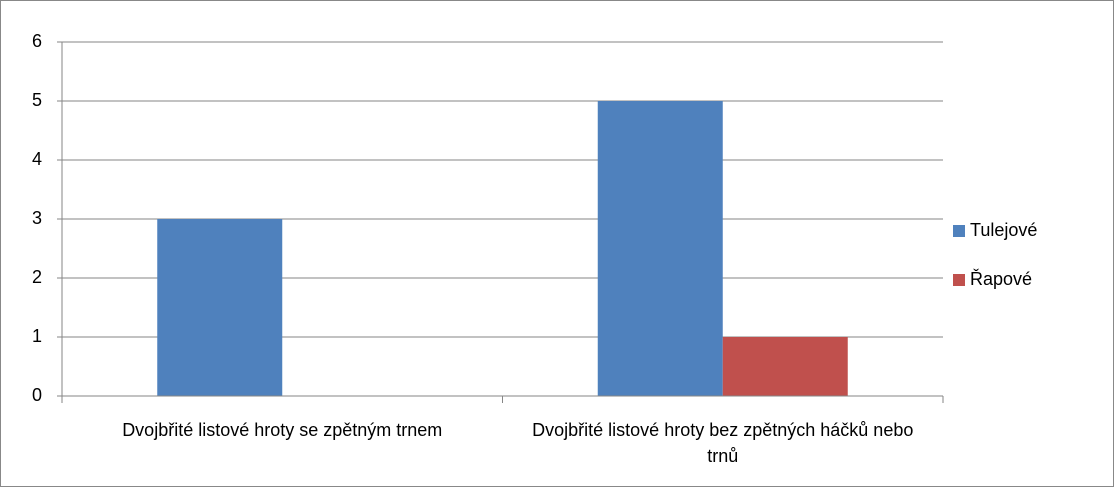  Describe the element at coordinates (37, 395) in the screenshot. I see `y-tick-label: 0` at that location.